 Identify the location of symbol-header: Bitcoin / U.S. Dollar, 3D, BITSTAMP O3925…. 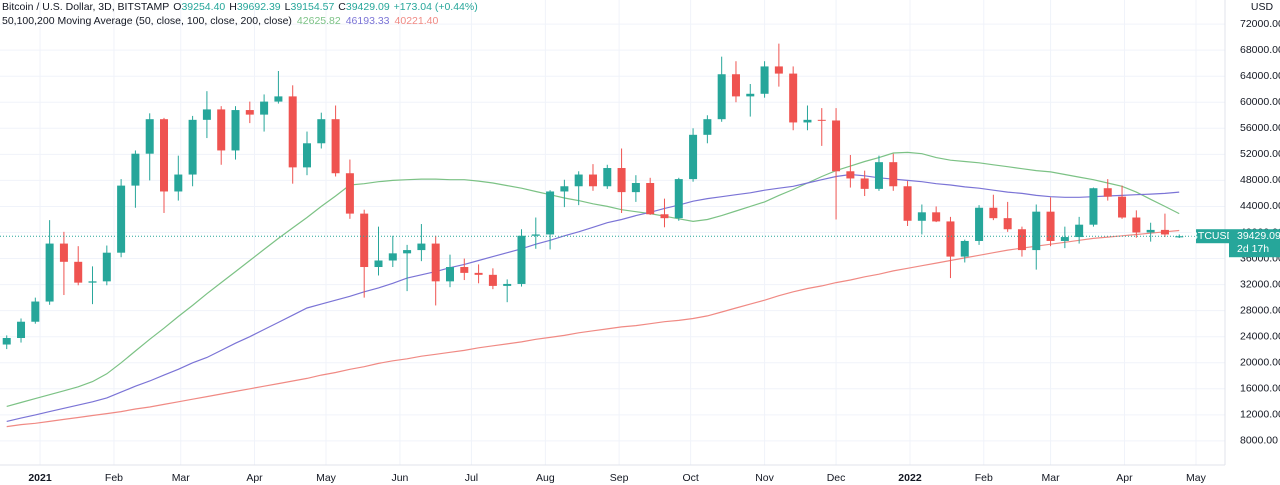
(240, 7).